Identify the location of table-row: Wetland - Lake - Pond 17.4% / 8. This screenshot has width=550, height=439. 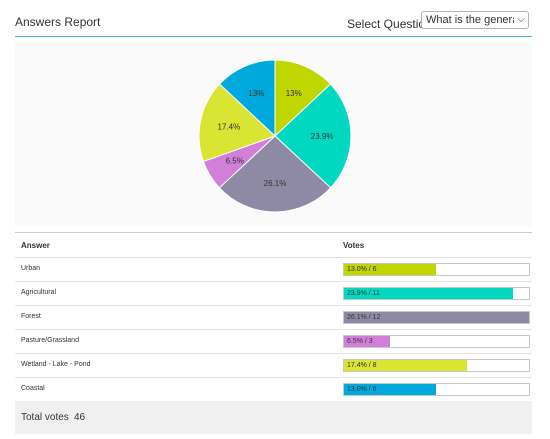
(273, 366).